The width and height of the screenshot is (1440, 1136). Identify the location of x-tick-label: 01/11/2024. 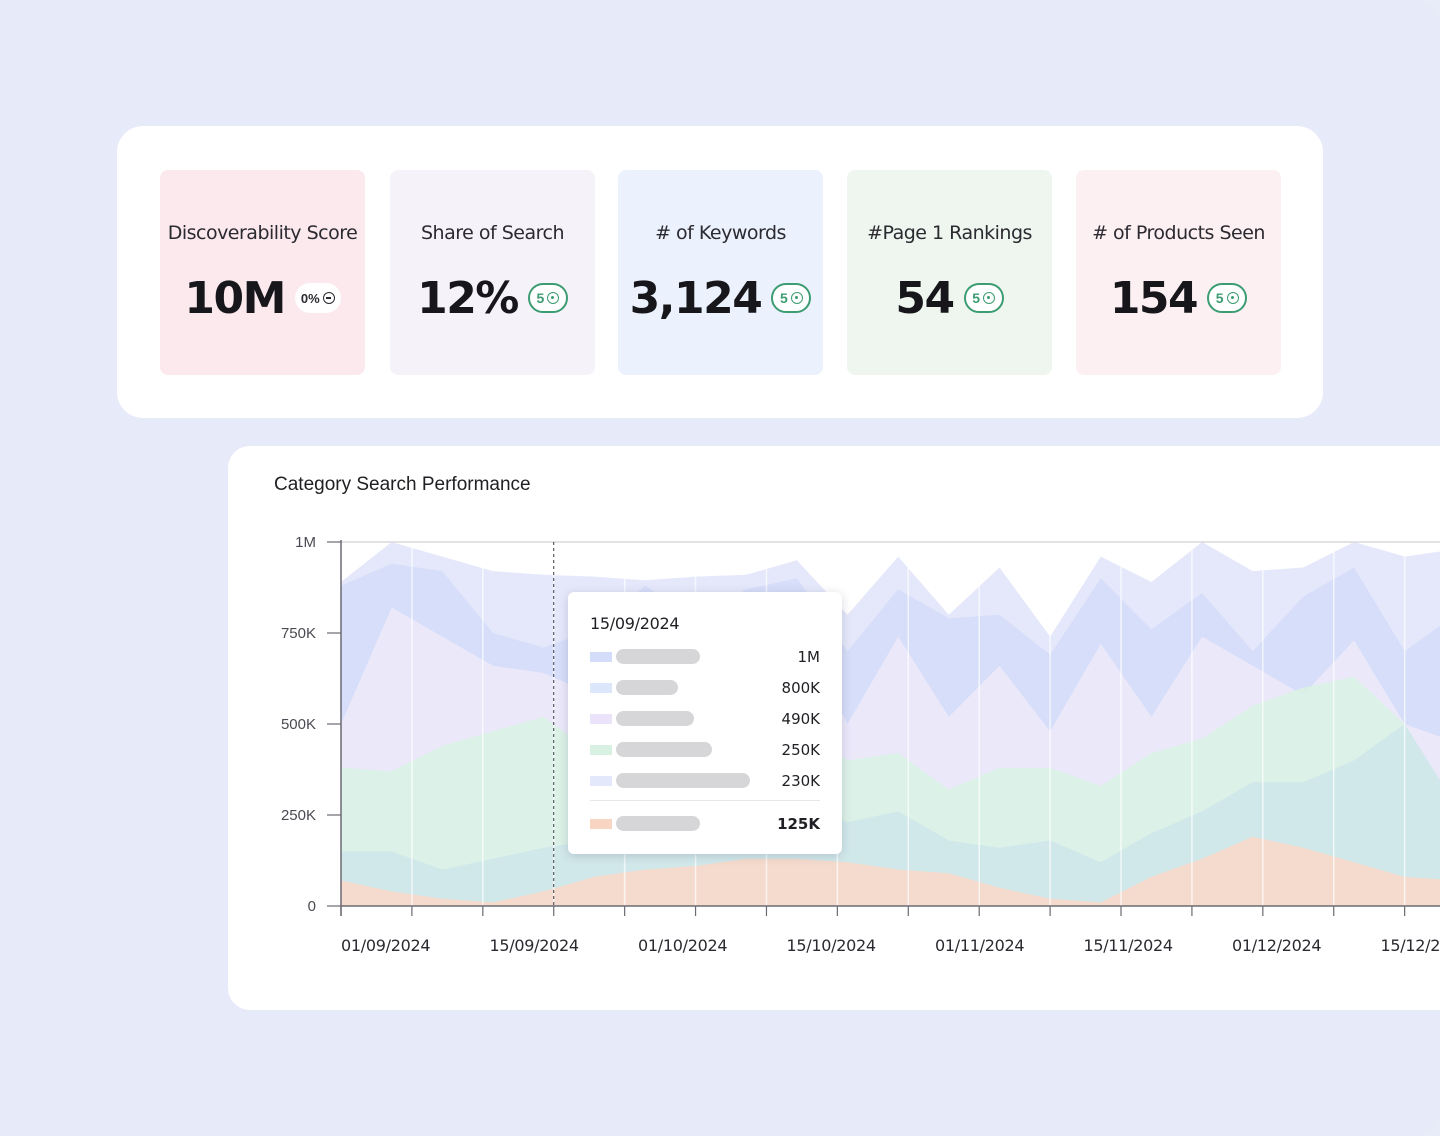
(979, 945).